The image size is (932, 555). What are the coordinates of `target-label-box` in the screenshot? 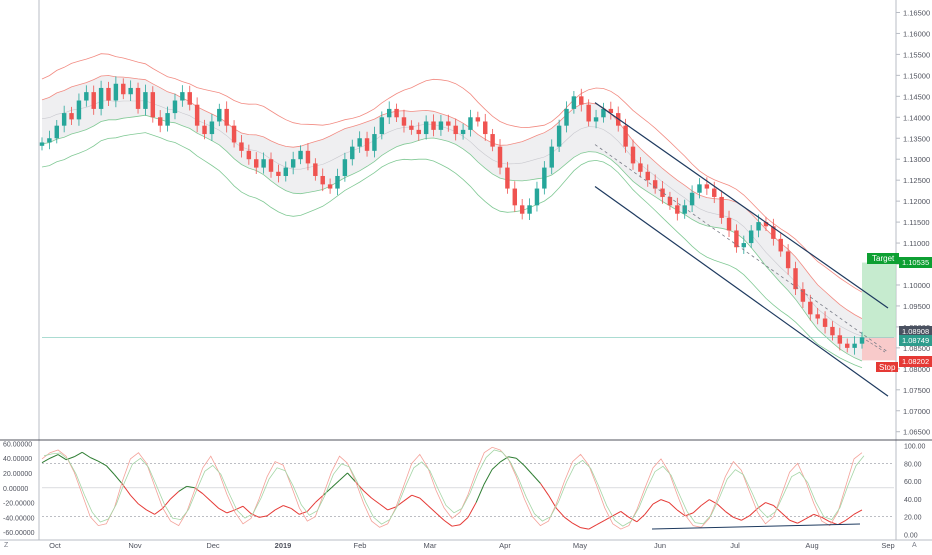 It's located at (883, 258).